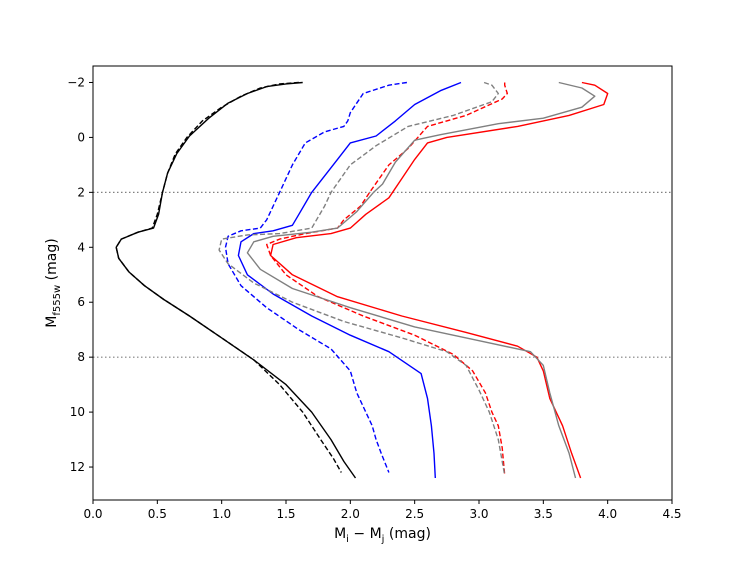 The width and height of the screenshot is (747, 561). I want to click on x-tick-label: 1.0, so click(221, 514).